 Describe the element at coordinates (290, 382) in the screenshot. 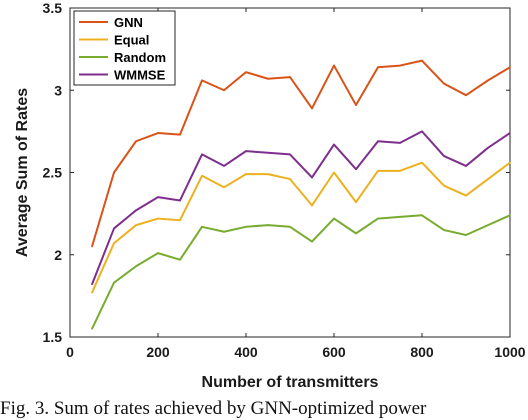

I see `x-axis-label: Number of transmitters` at that location.